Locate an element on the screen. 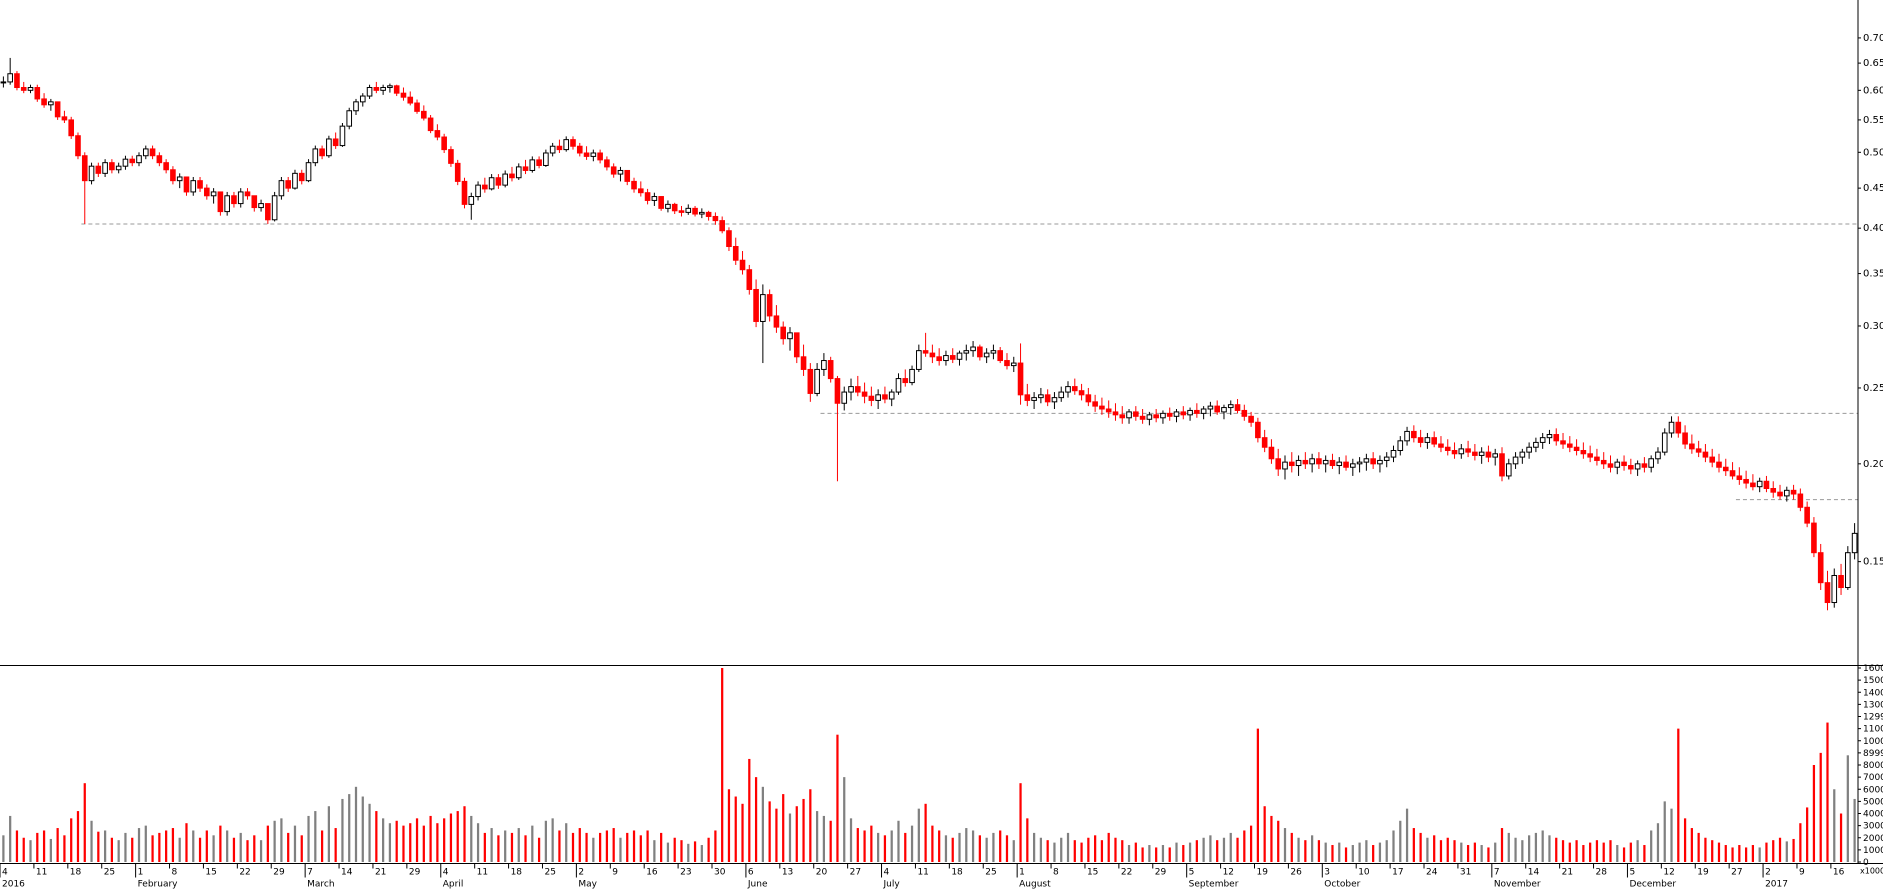  x-tick-label: 14 is located at coordinates (347, 873).